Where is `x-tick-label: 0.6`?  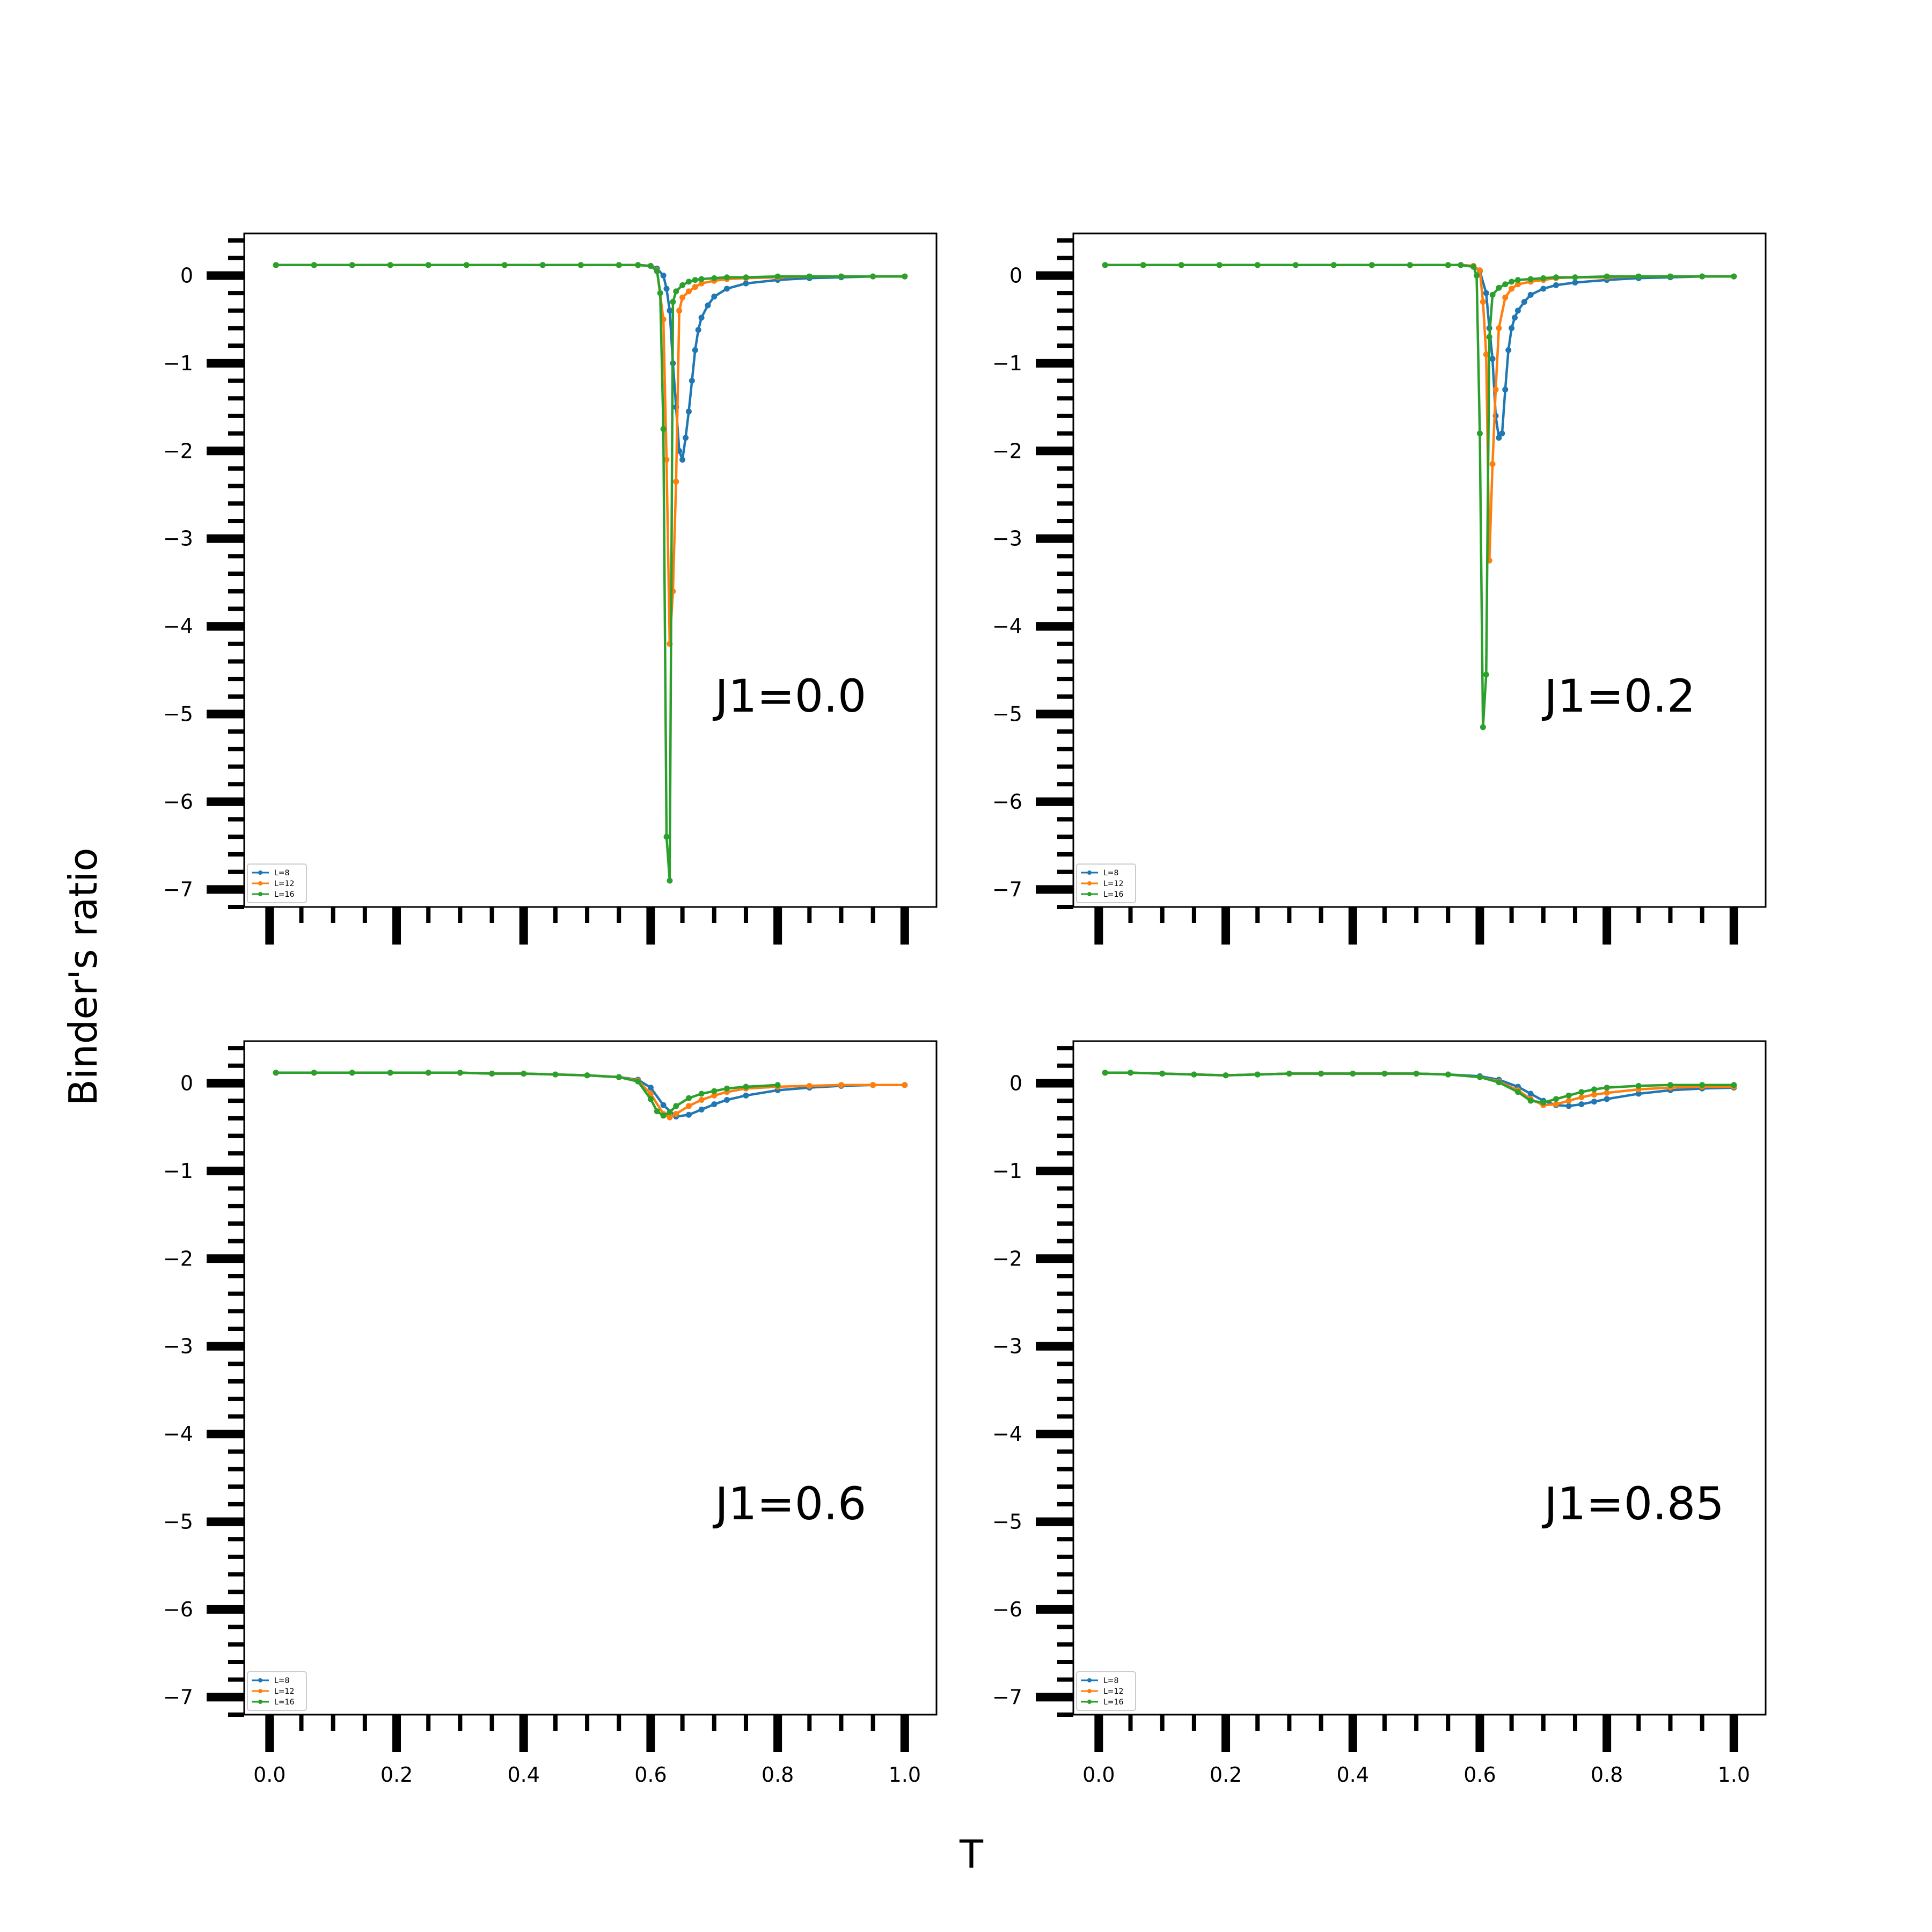
x-tick-label: 0.6 is located at coordinates (1479, 1775).